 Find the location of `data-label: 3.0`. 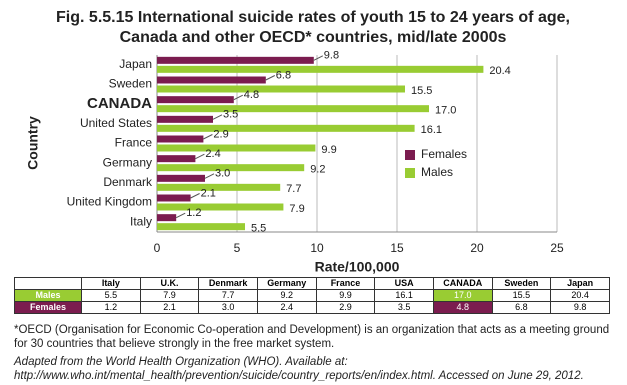

data-label: 3.0 is located at coordinates (222, 174).